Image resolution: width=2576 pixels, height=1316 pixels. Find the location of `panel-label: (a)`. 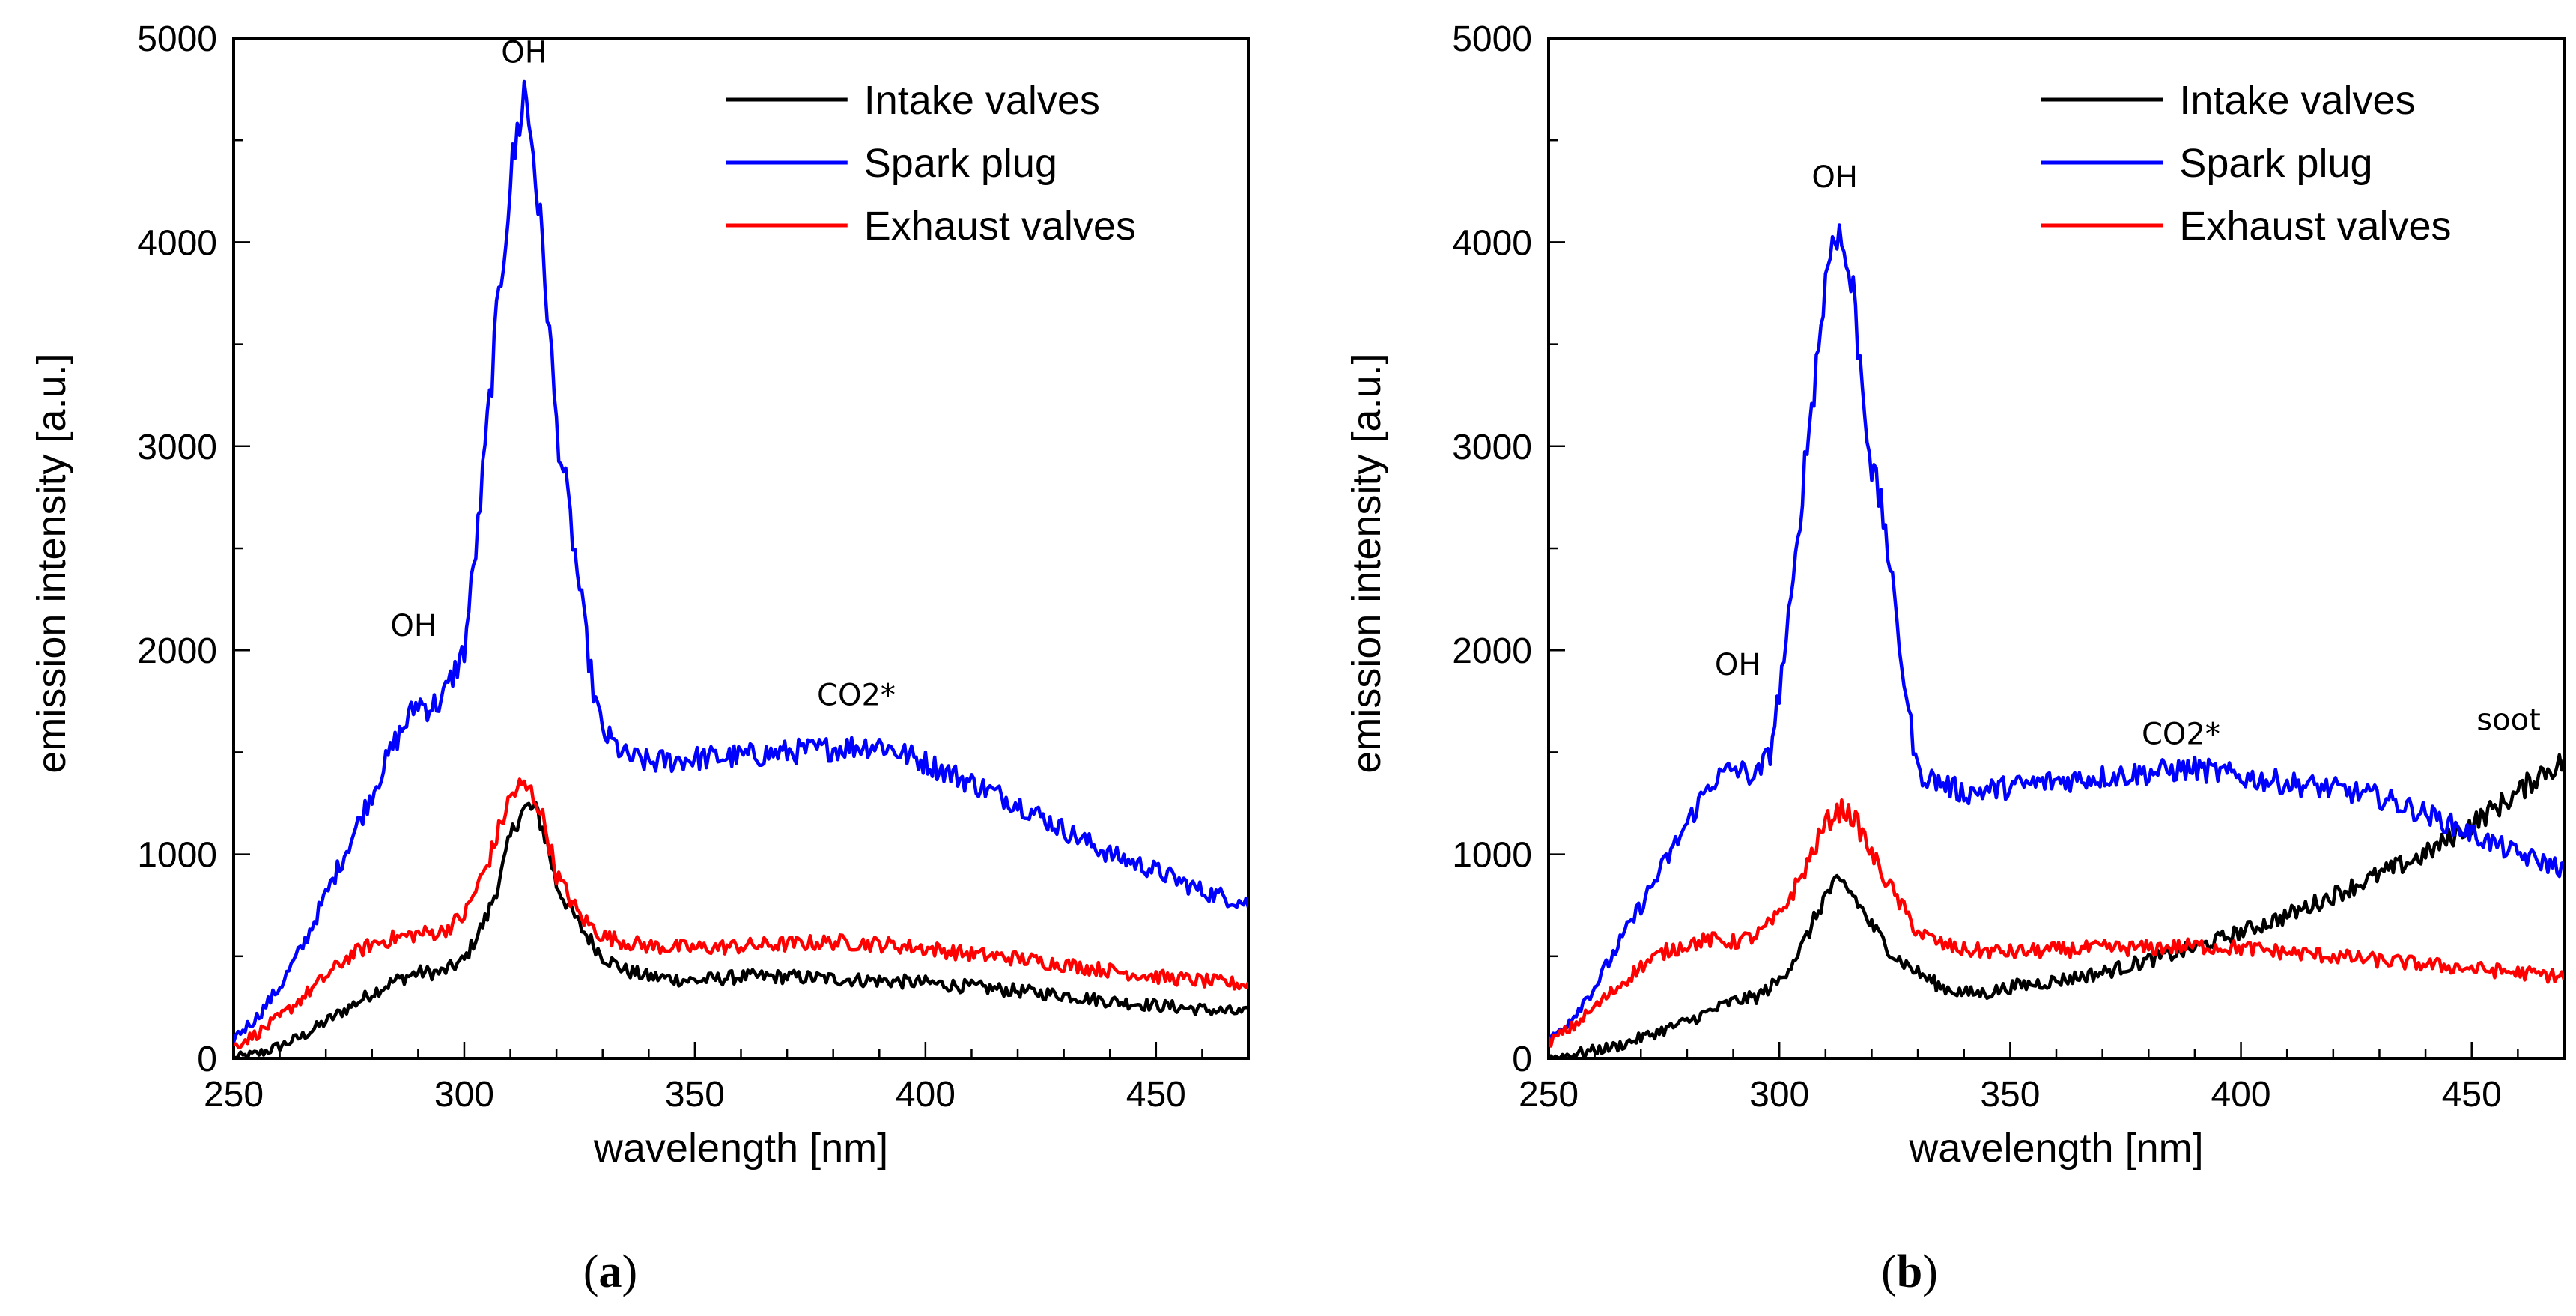

panel-label: (a) is located at coordinates (610, 1271).